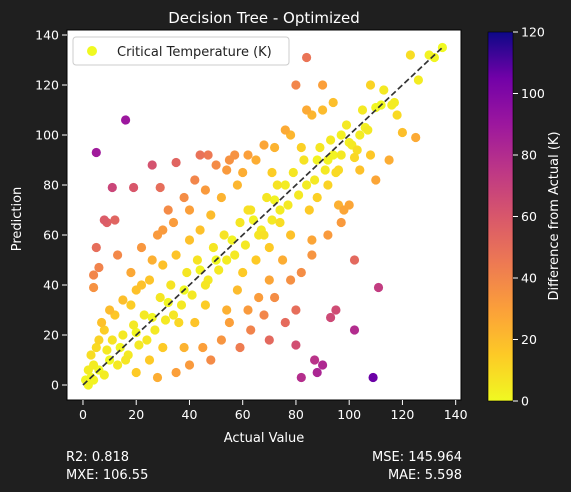 This screenshot has width=571, height=492. Describe the element at coordinates (533, 32) in the screenshot. I see `colorbar-tick-label: 120` at that location.